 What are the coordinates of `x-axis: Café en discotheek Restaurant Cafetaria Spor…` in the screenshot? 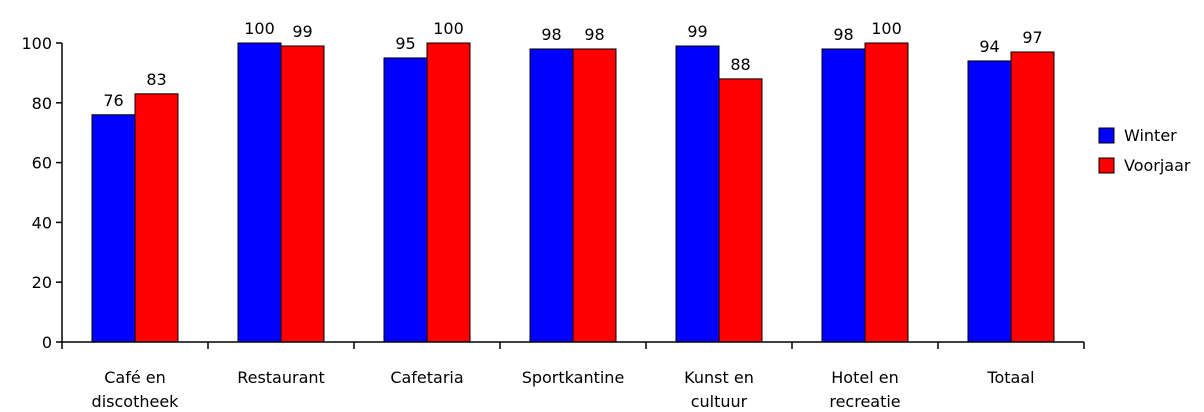 It's located at (573, 376).